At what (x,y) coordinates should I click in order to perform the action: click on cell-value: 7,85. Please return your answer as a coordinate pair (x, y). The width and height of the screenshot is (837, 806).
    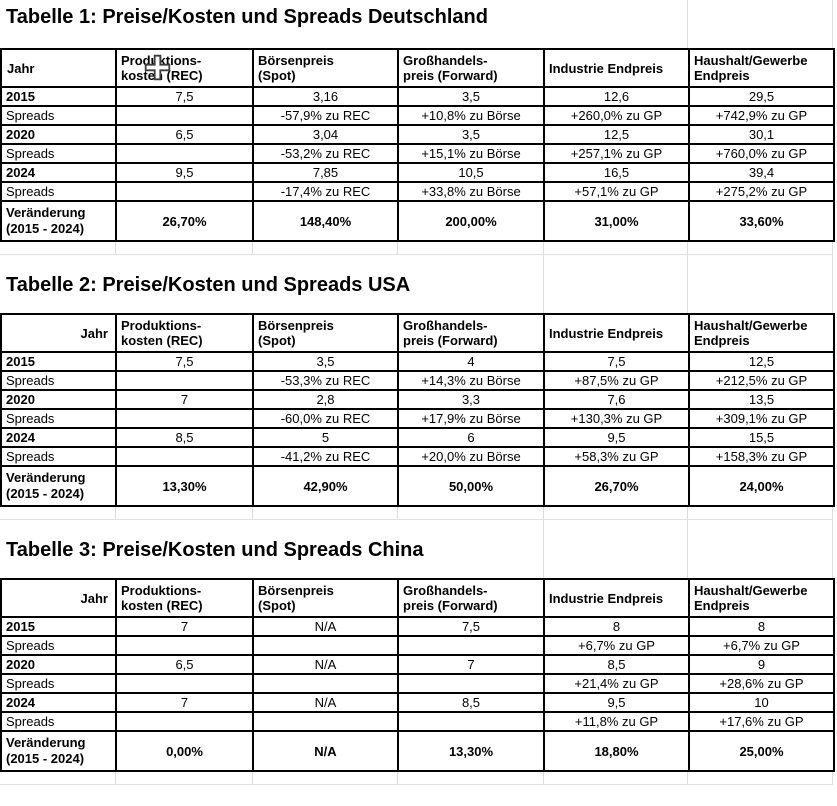
    Looking at the image, I should click on (325, 172).